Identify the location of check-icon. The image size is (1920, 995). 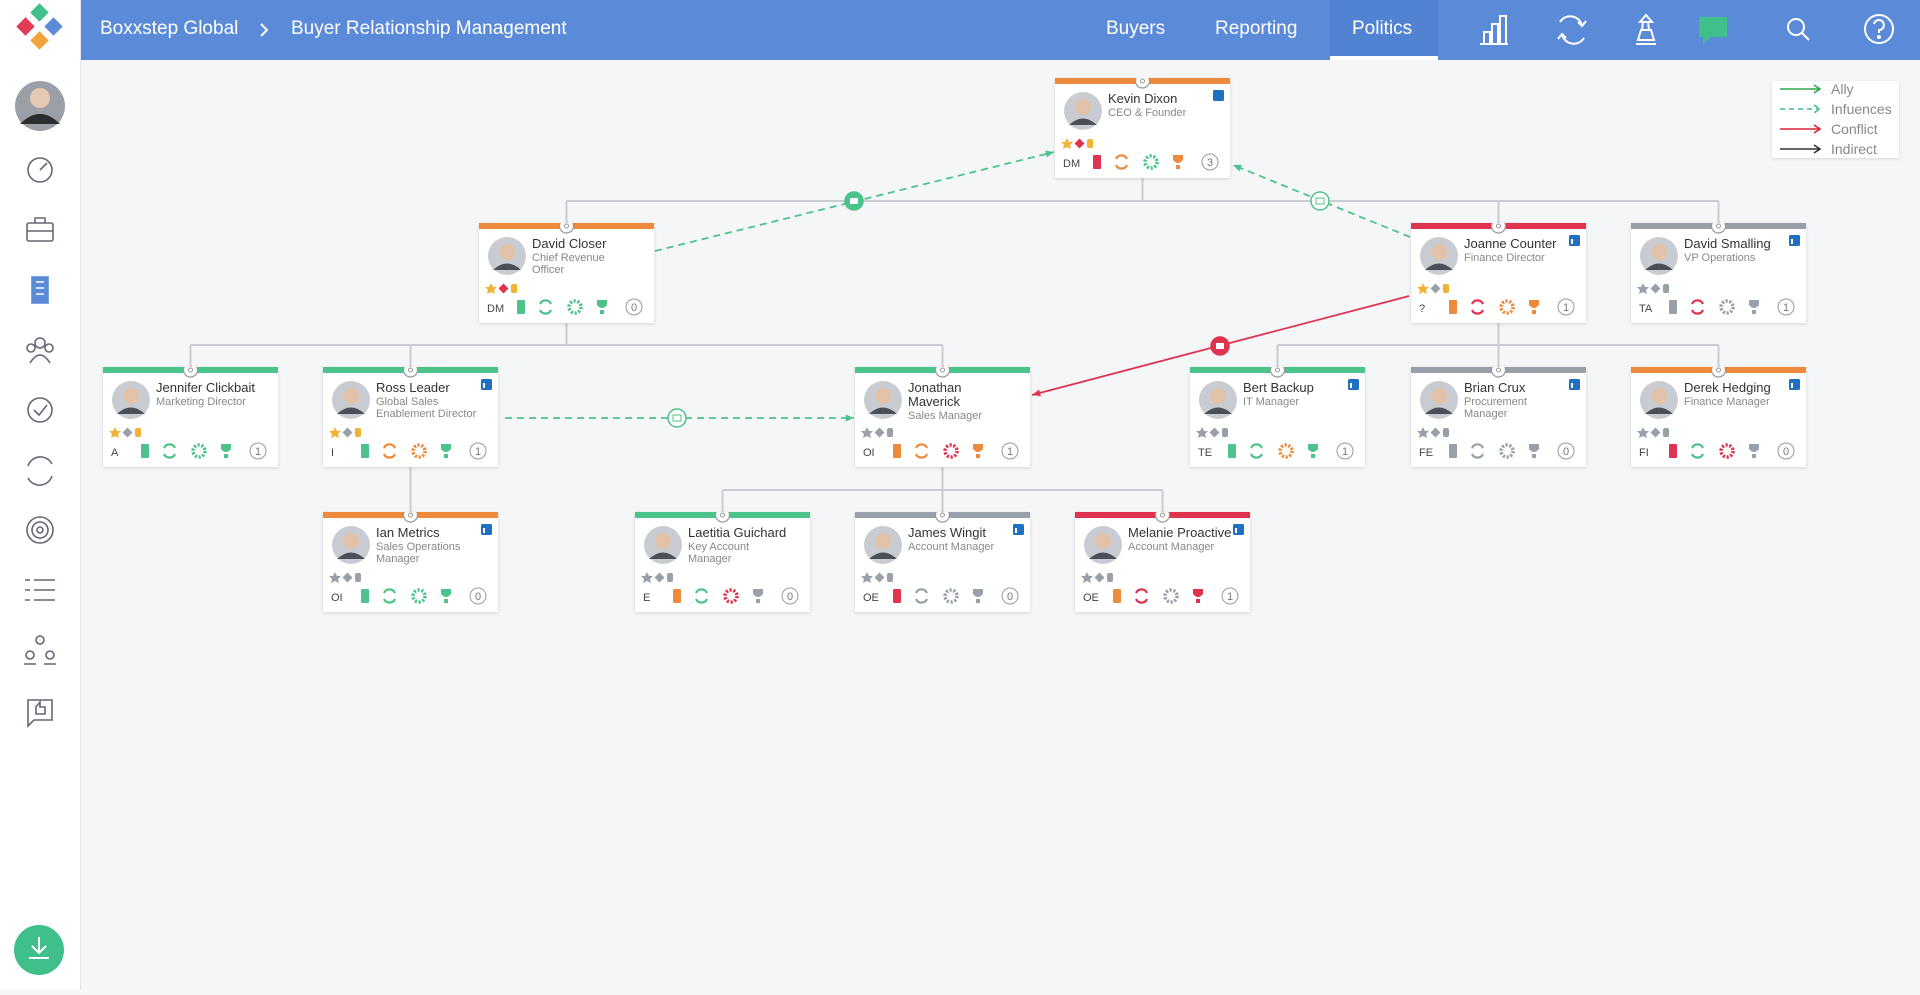
(40, 410).